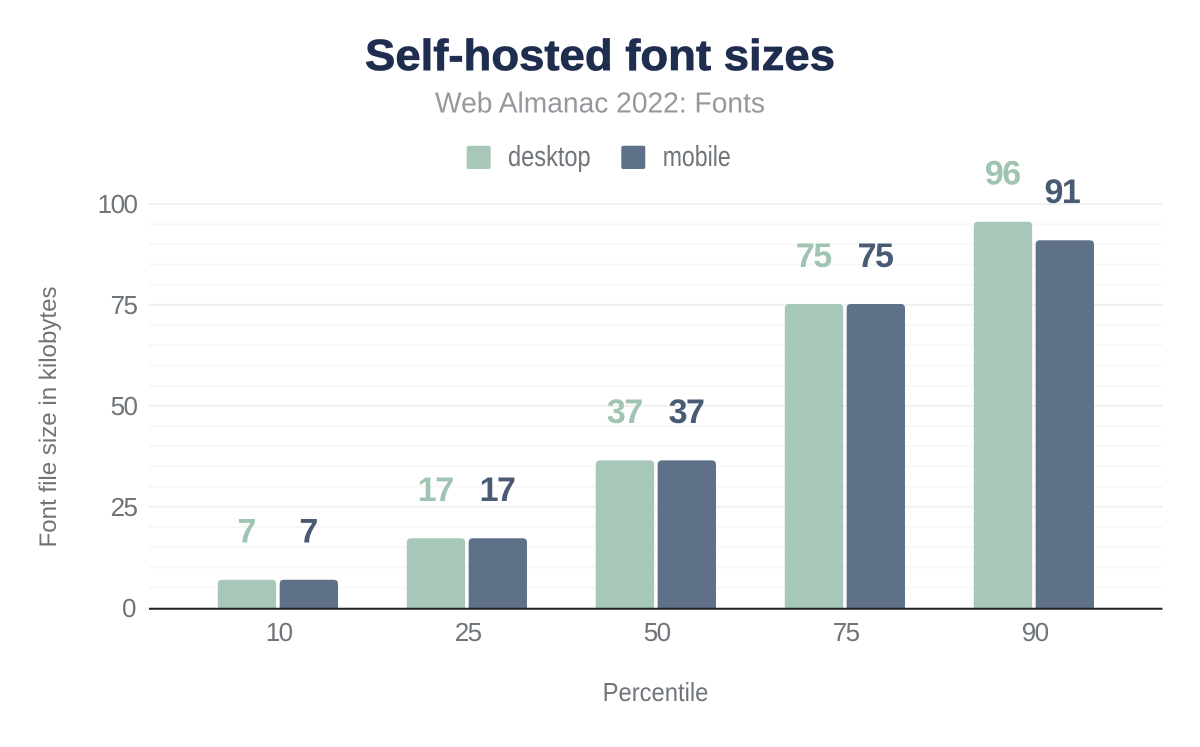 The height and width of the screenshot is (747, 1200). I want to click on svg-text: Web Almanac 2022: Fonts, so click(600, 103).